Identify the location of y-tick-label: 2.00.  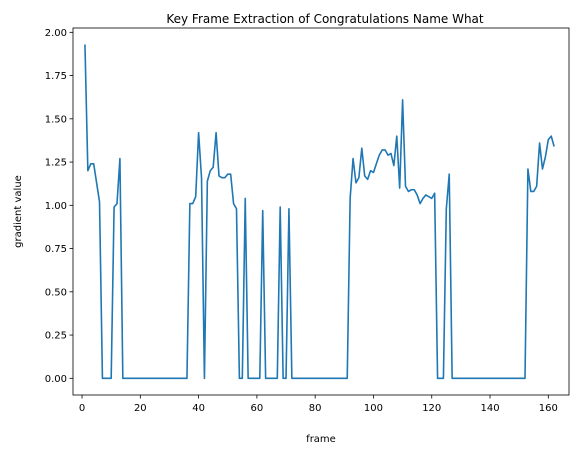
(56, 33).